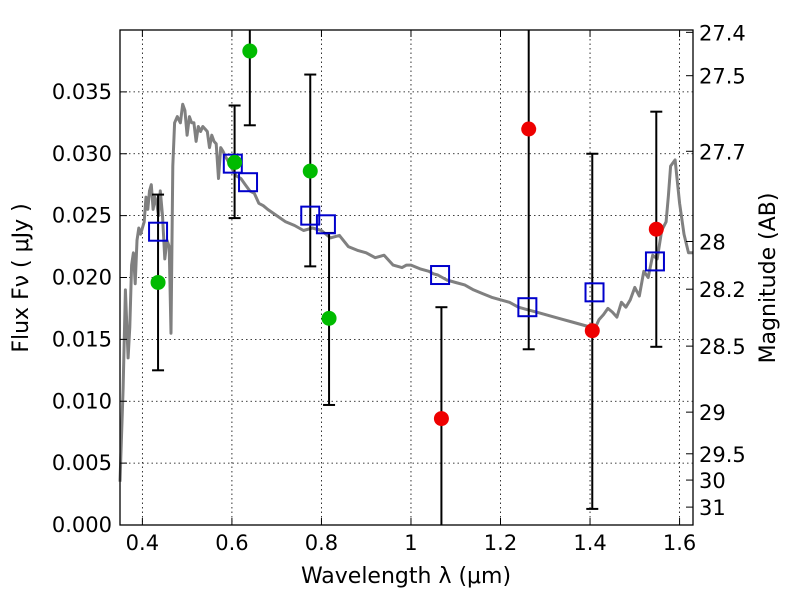 The image size is (800, 600). Describe the element at coordinates (82, 525) in the screenshot. I see `y-tick-label: 0.000` at that location.